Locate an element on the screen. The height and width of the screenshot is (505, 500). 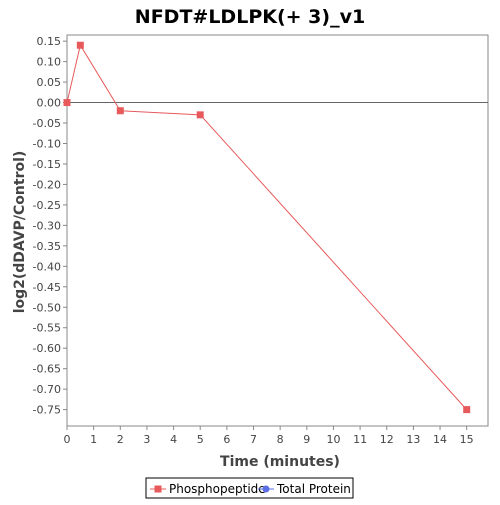
y-tick-label: -0.25 is located at coordinates (47, 205).